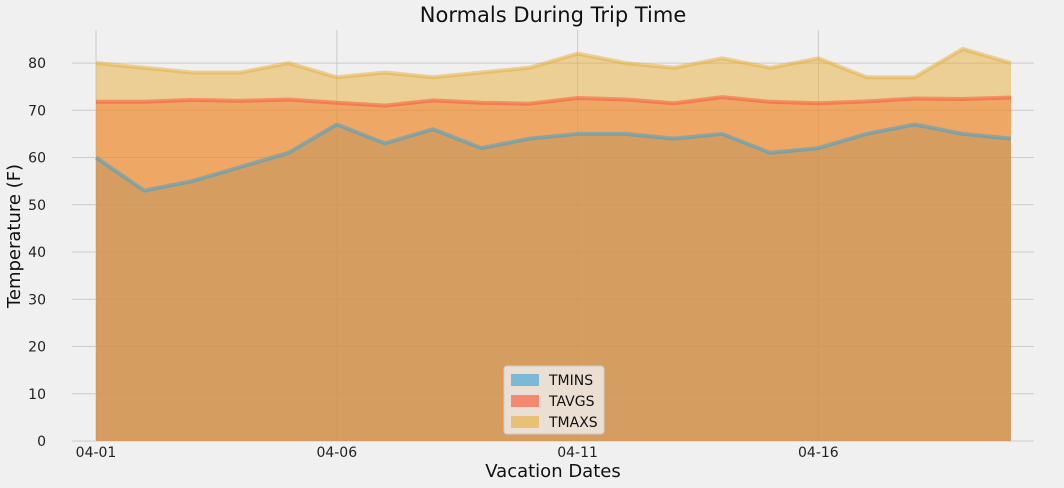 This screenshot has width=1064, height=488. Describe the element at coordinates (96, 453) in the screenshot. I see `x-tick-label: 04-01` at that location.